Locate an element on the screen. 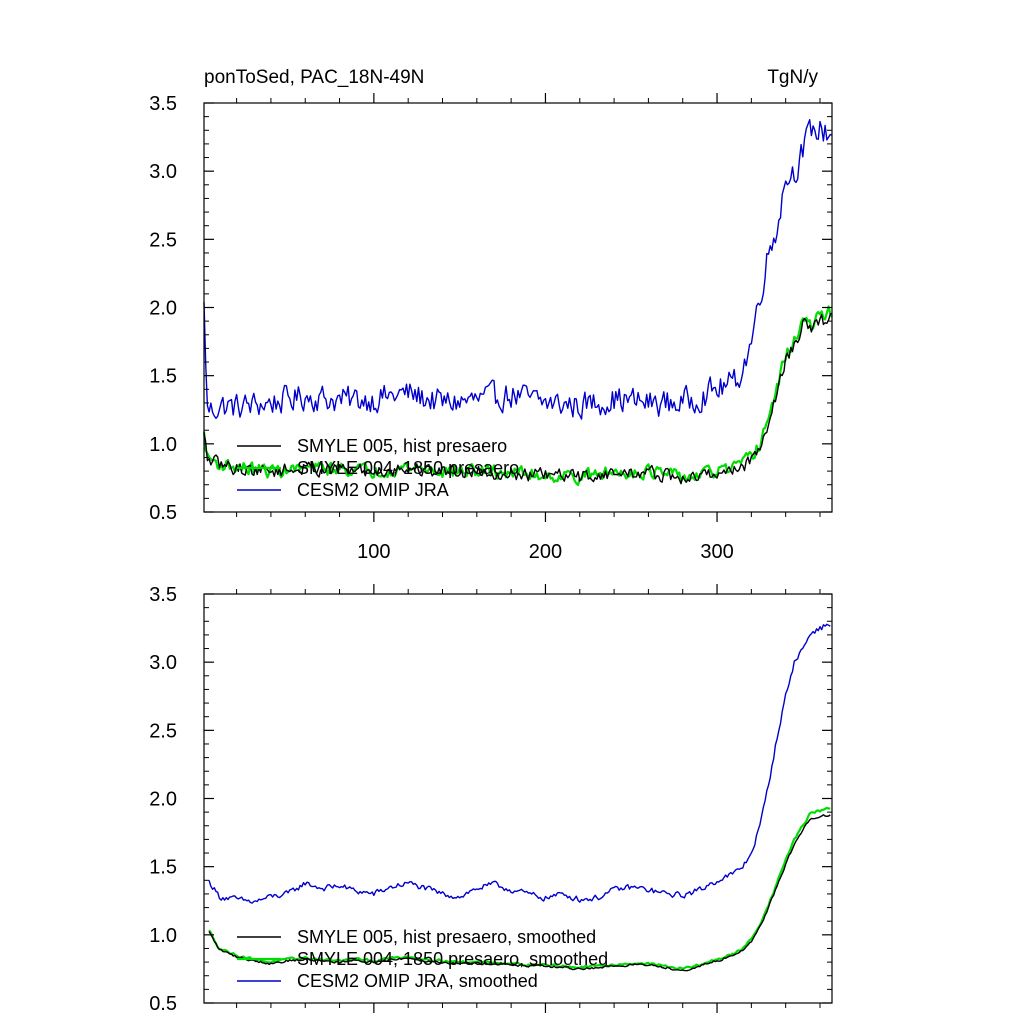 This screenshot has height=1029, width=1024. x-tick-label: 200 is located at coordinates (545, 552).